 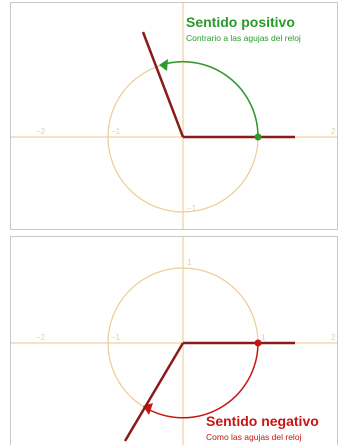 I want to click on positive-rotation-arc, so click(x=209, y=99).